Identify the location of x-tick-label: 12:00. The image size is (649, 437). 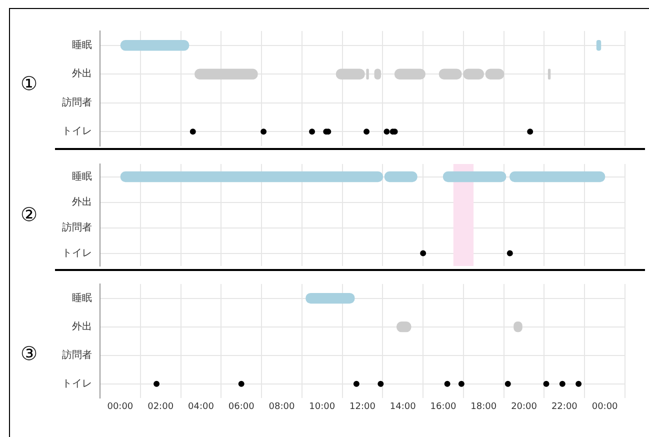
(363, 407).